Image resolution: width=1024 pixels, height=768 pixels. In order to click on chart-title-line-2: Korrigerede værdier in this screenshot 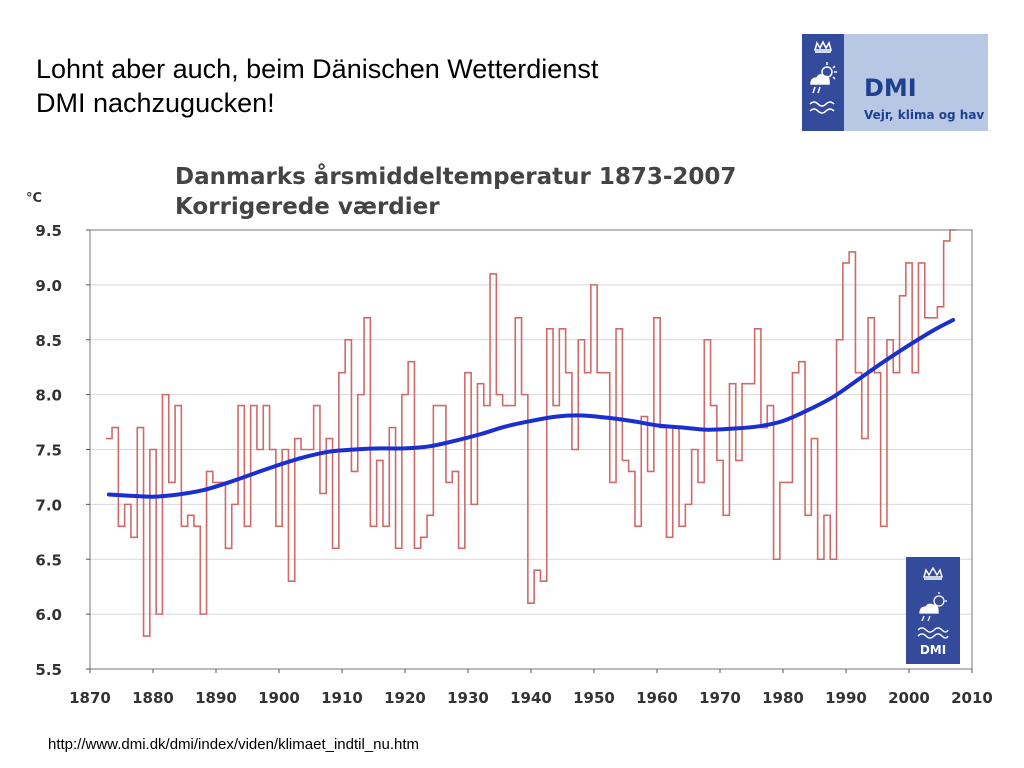, I will do `click(307, 207)`.